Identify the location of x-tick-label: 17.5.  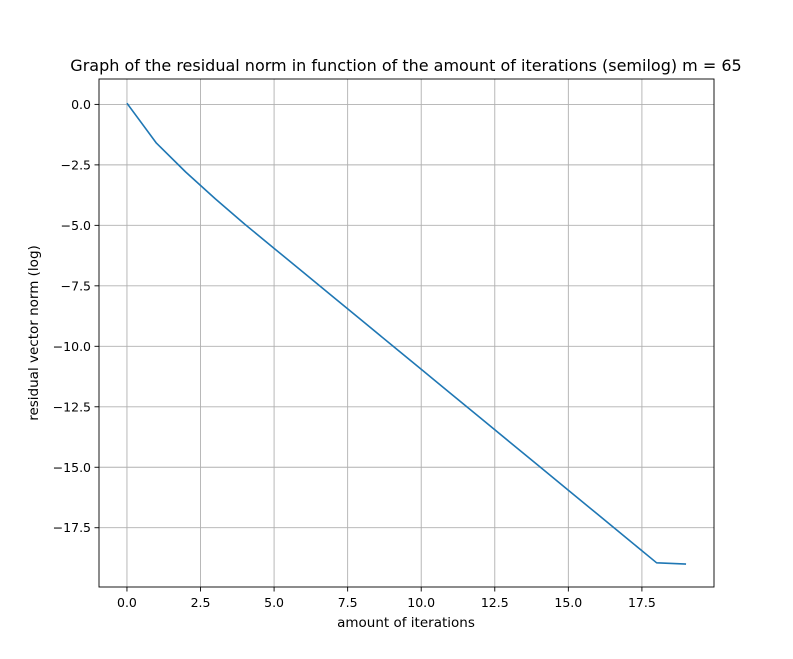
(642, 602).